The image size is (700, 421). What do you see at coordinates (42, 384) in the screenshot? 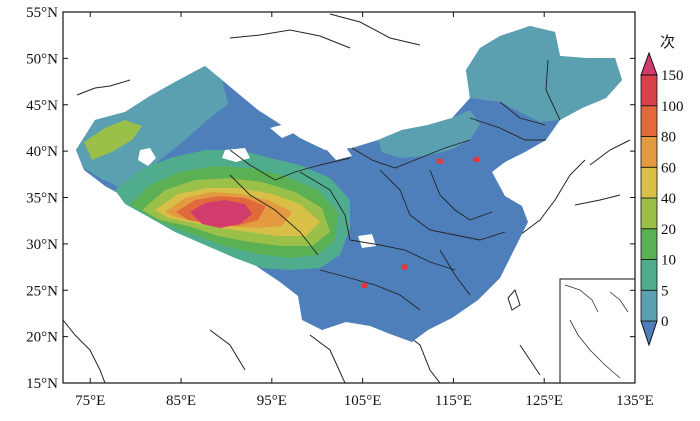
I see `lat-tick-label: 15°N` at bounding box center [42, 384].